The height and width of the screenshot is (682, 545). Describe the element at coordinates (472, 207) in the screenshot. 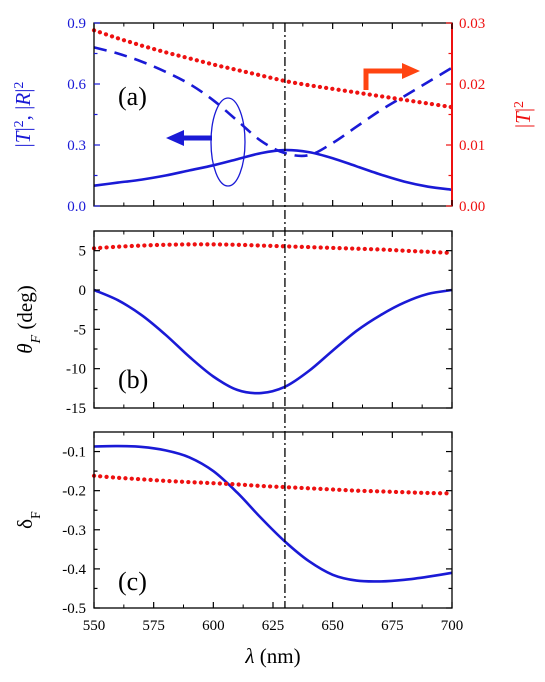

I see `right-y-tick-label: 0.00` at that location.